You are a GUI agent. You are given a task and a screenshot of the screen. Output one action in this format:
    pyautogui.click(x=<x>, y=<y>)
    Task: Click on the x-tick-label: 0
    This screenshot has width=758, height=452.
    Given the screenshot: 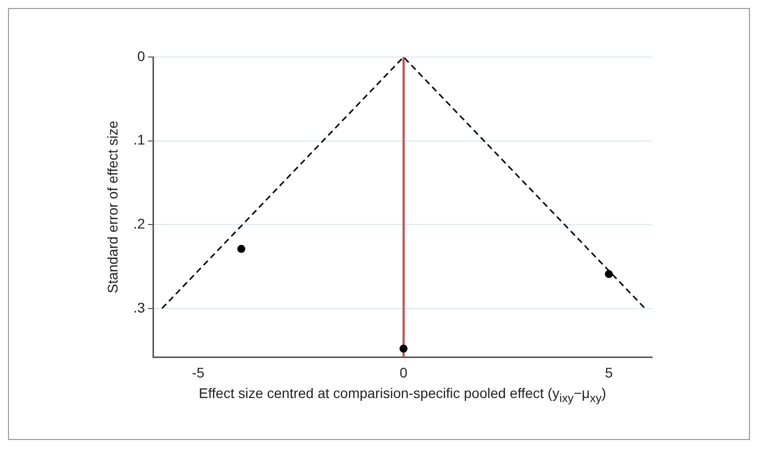 What is the action you would take?
    pyautogui.click(x=404, y=372)
    